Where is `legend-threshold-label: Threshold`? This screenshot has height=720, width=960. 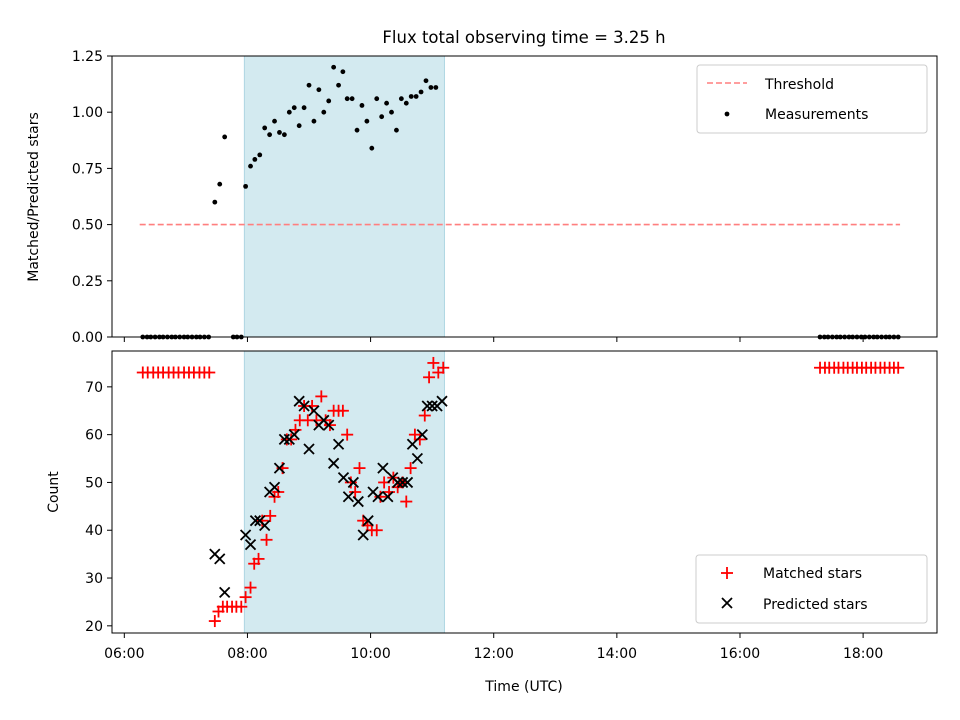
legend-threshold-label: Threshold is located at coordinates (799, 85).